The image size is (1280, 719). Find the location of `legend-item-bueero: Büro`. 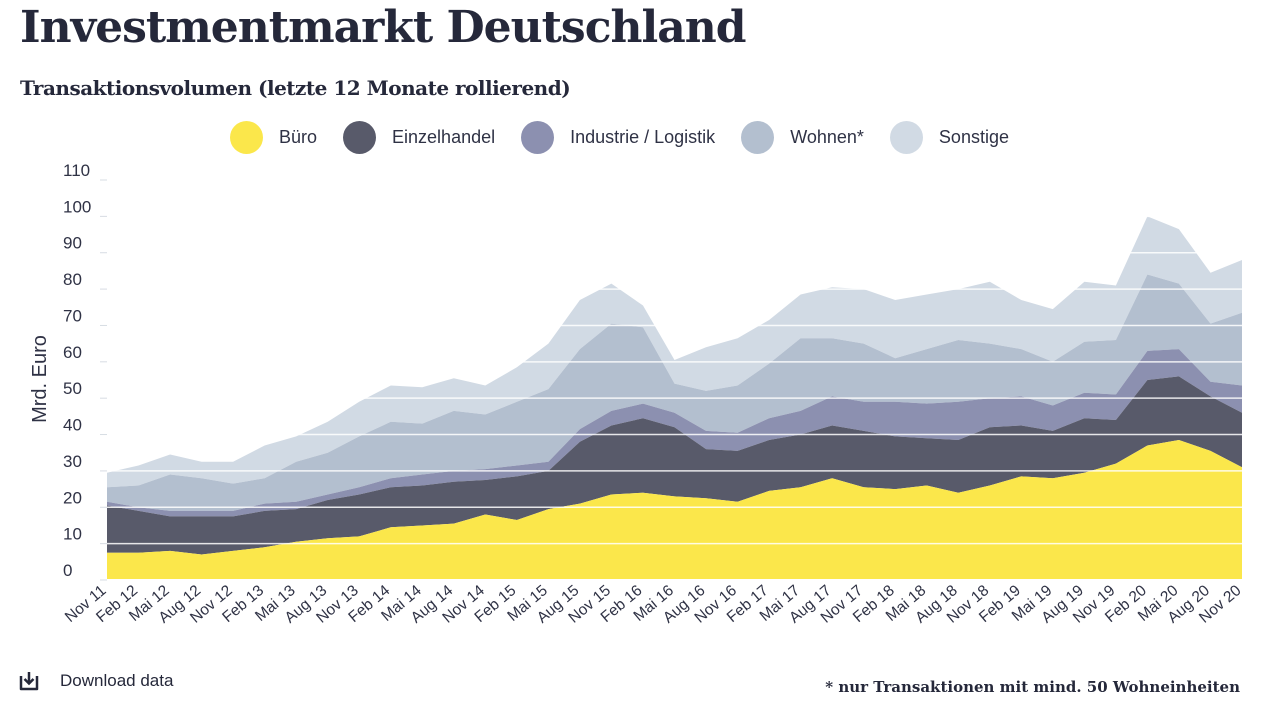

legend-item-bueero: Büro is located at coordinates (273, 137).